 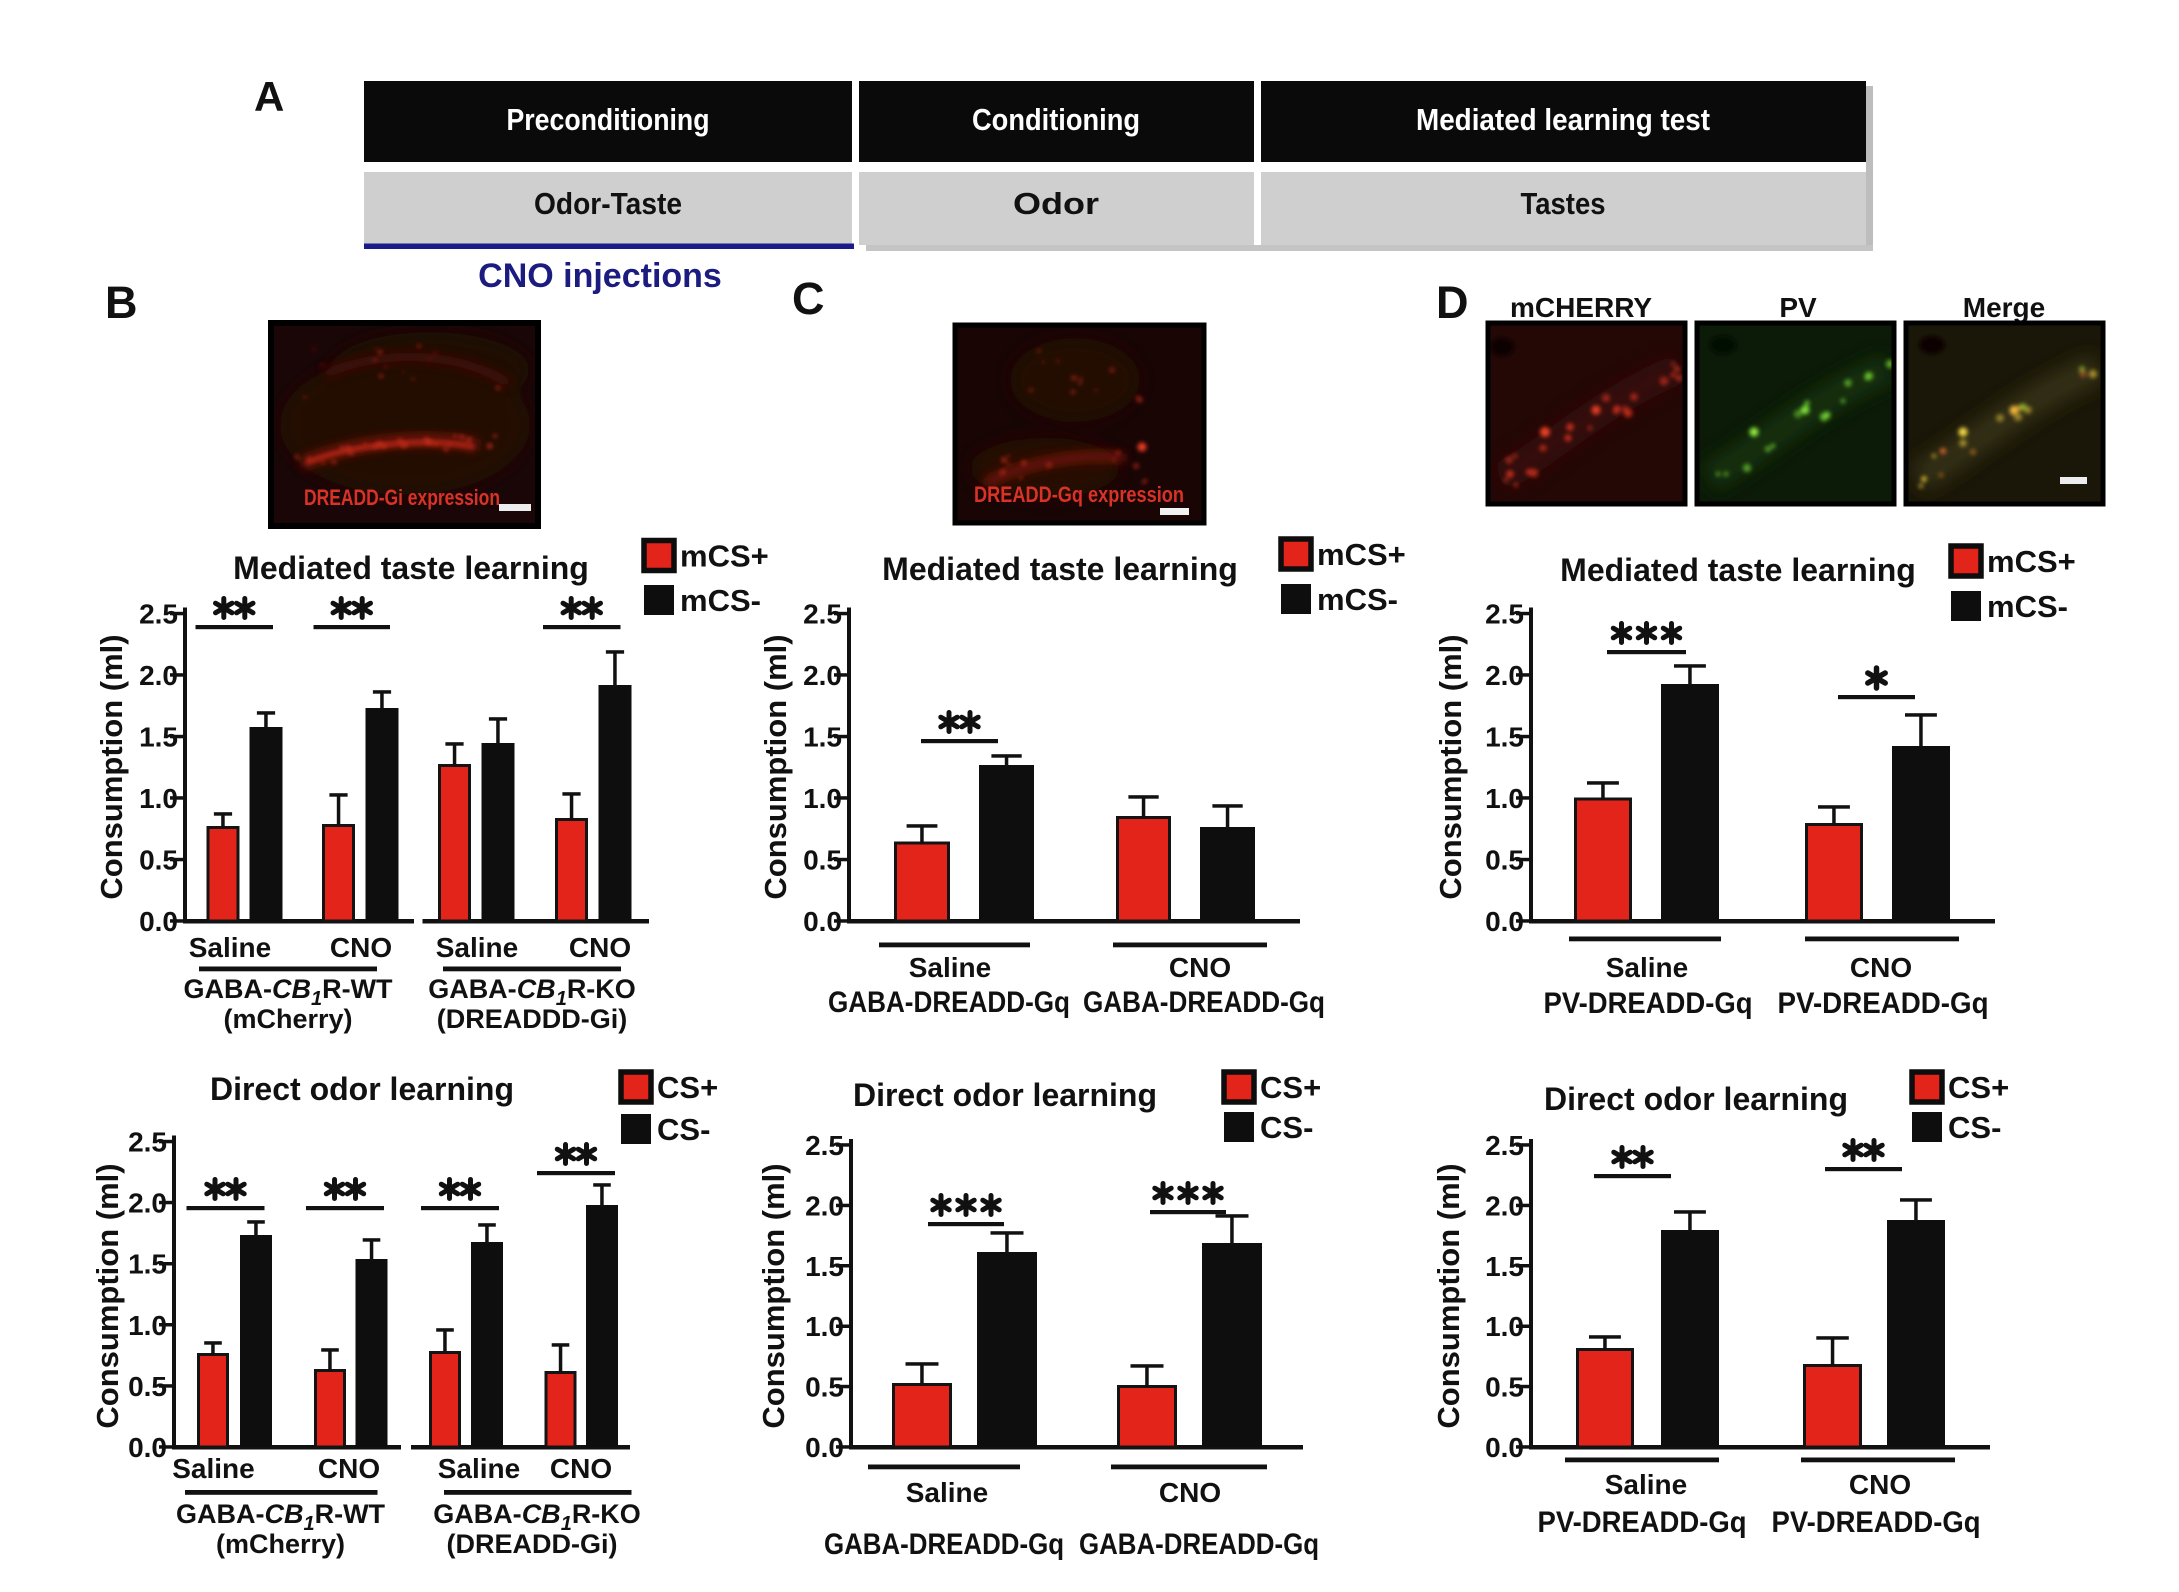 I want to click on svg-text: Merge, so click(x=2004, y=307).